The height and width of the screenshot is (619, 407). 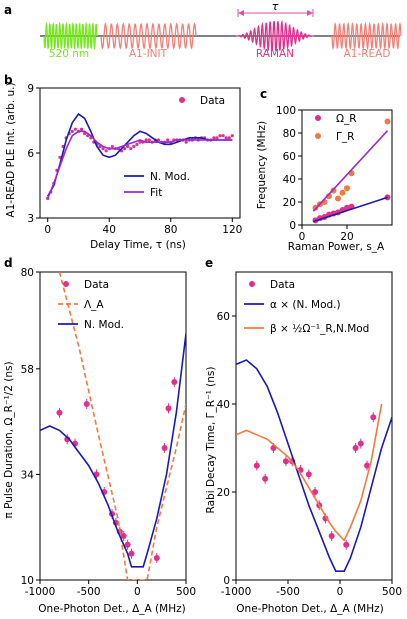 I want to click on y-tick-label: 100, so click(x=286, y=111).